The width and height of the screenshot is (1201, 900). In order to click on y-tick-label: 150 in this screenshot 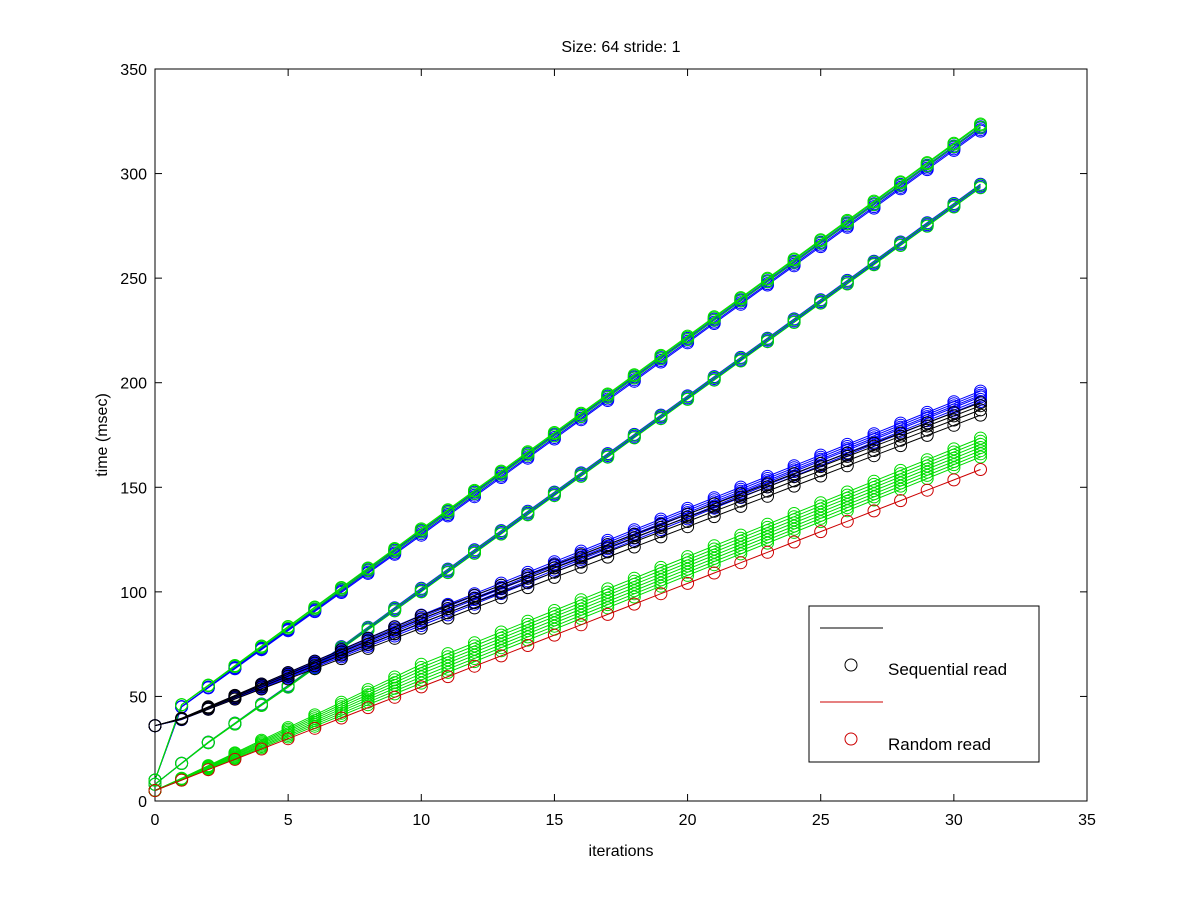, I will do `click(133, 488)`.